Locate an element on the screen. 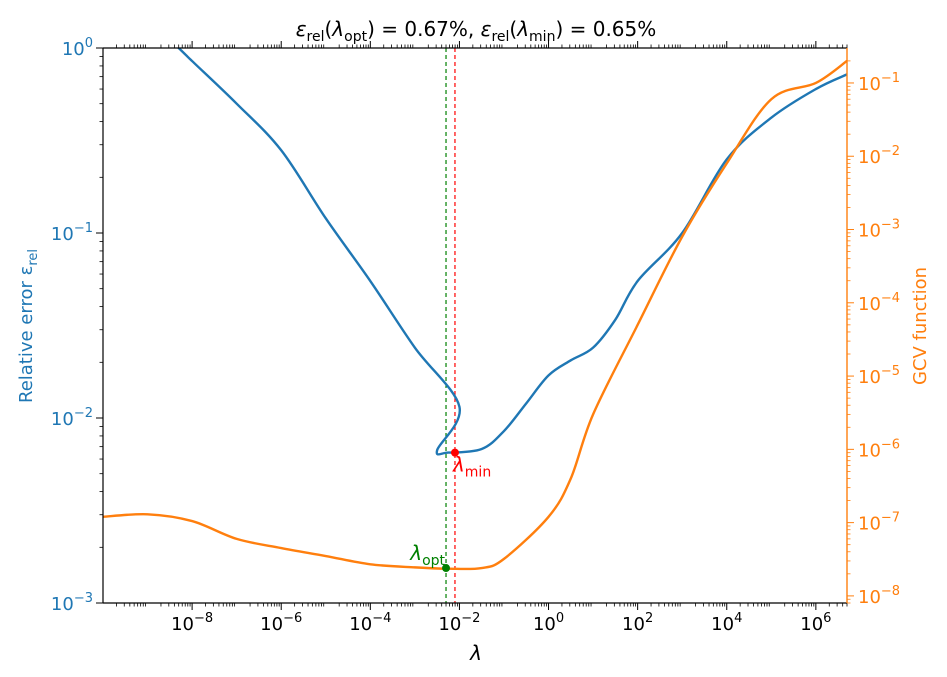 Image resolution: width=947 pixels, height=677 pixels. y-left-tick-label: 10⁻³ is located at coordinates (72, 603).